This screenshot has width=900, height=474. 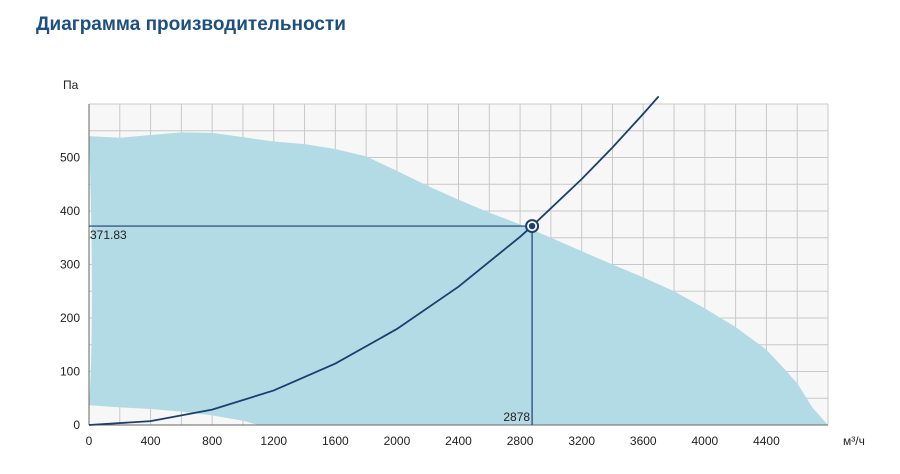 I want to click on x-tick-label: 1200, so click(x=273, y=441).